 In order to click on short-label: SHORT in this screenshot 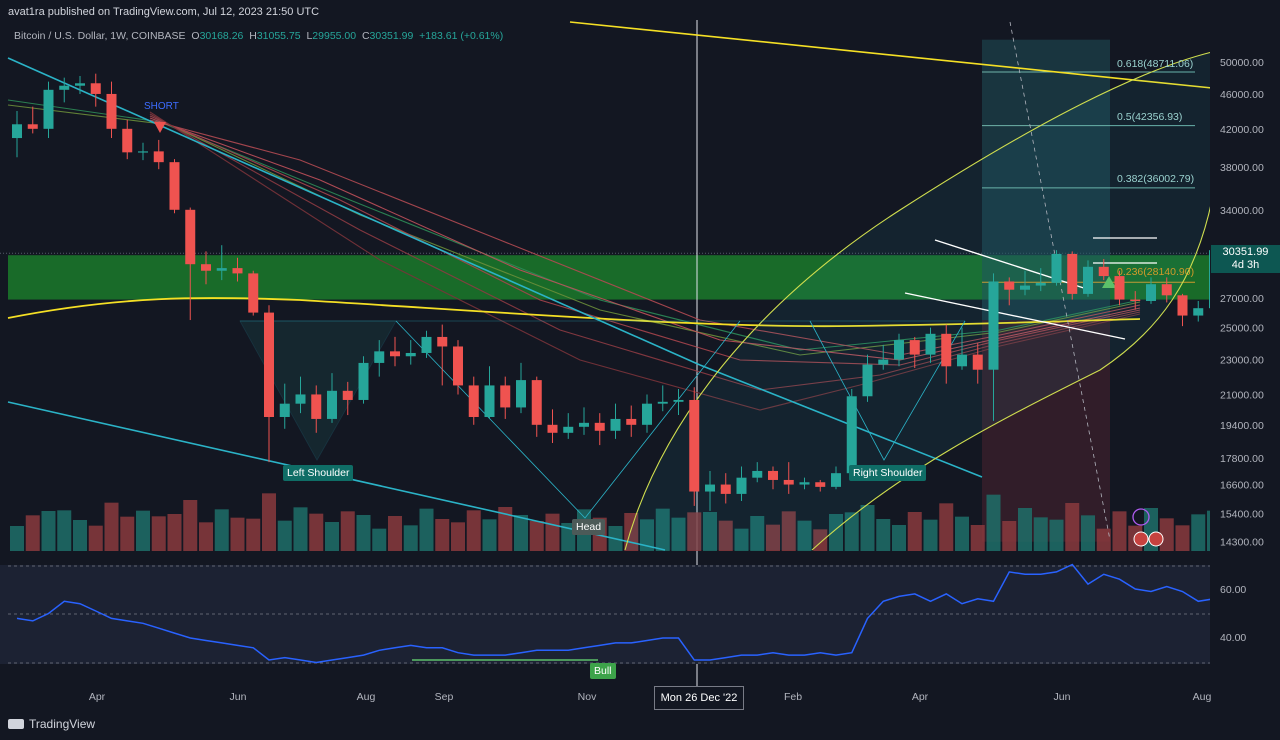, I will do `click(161, 106)`.